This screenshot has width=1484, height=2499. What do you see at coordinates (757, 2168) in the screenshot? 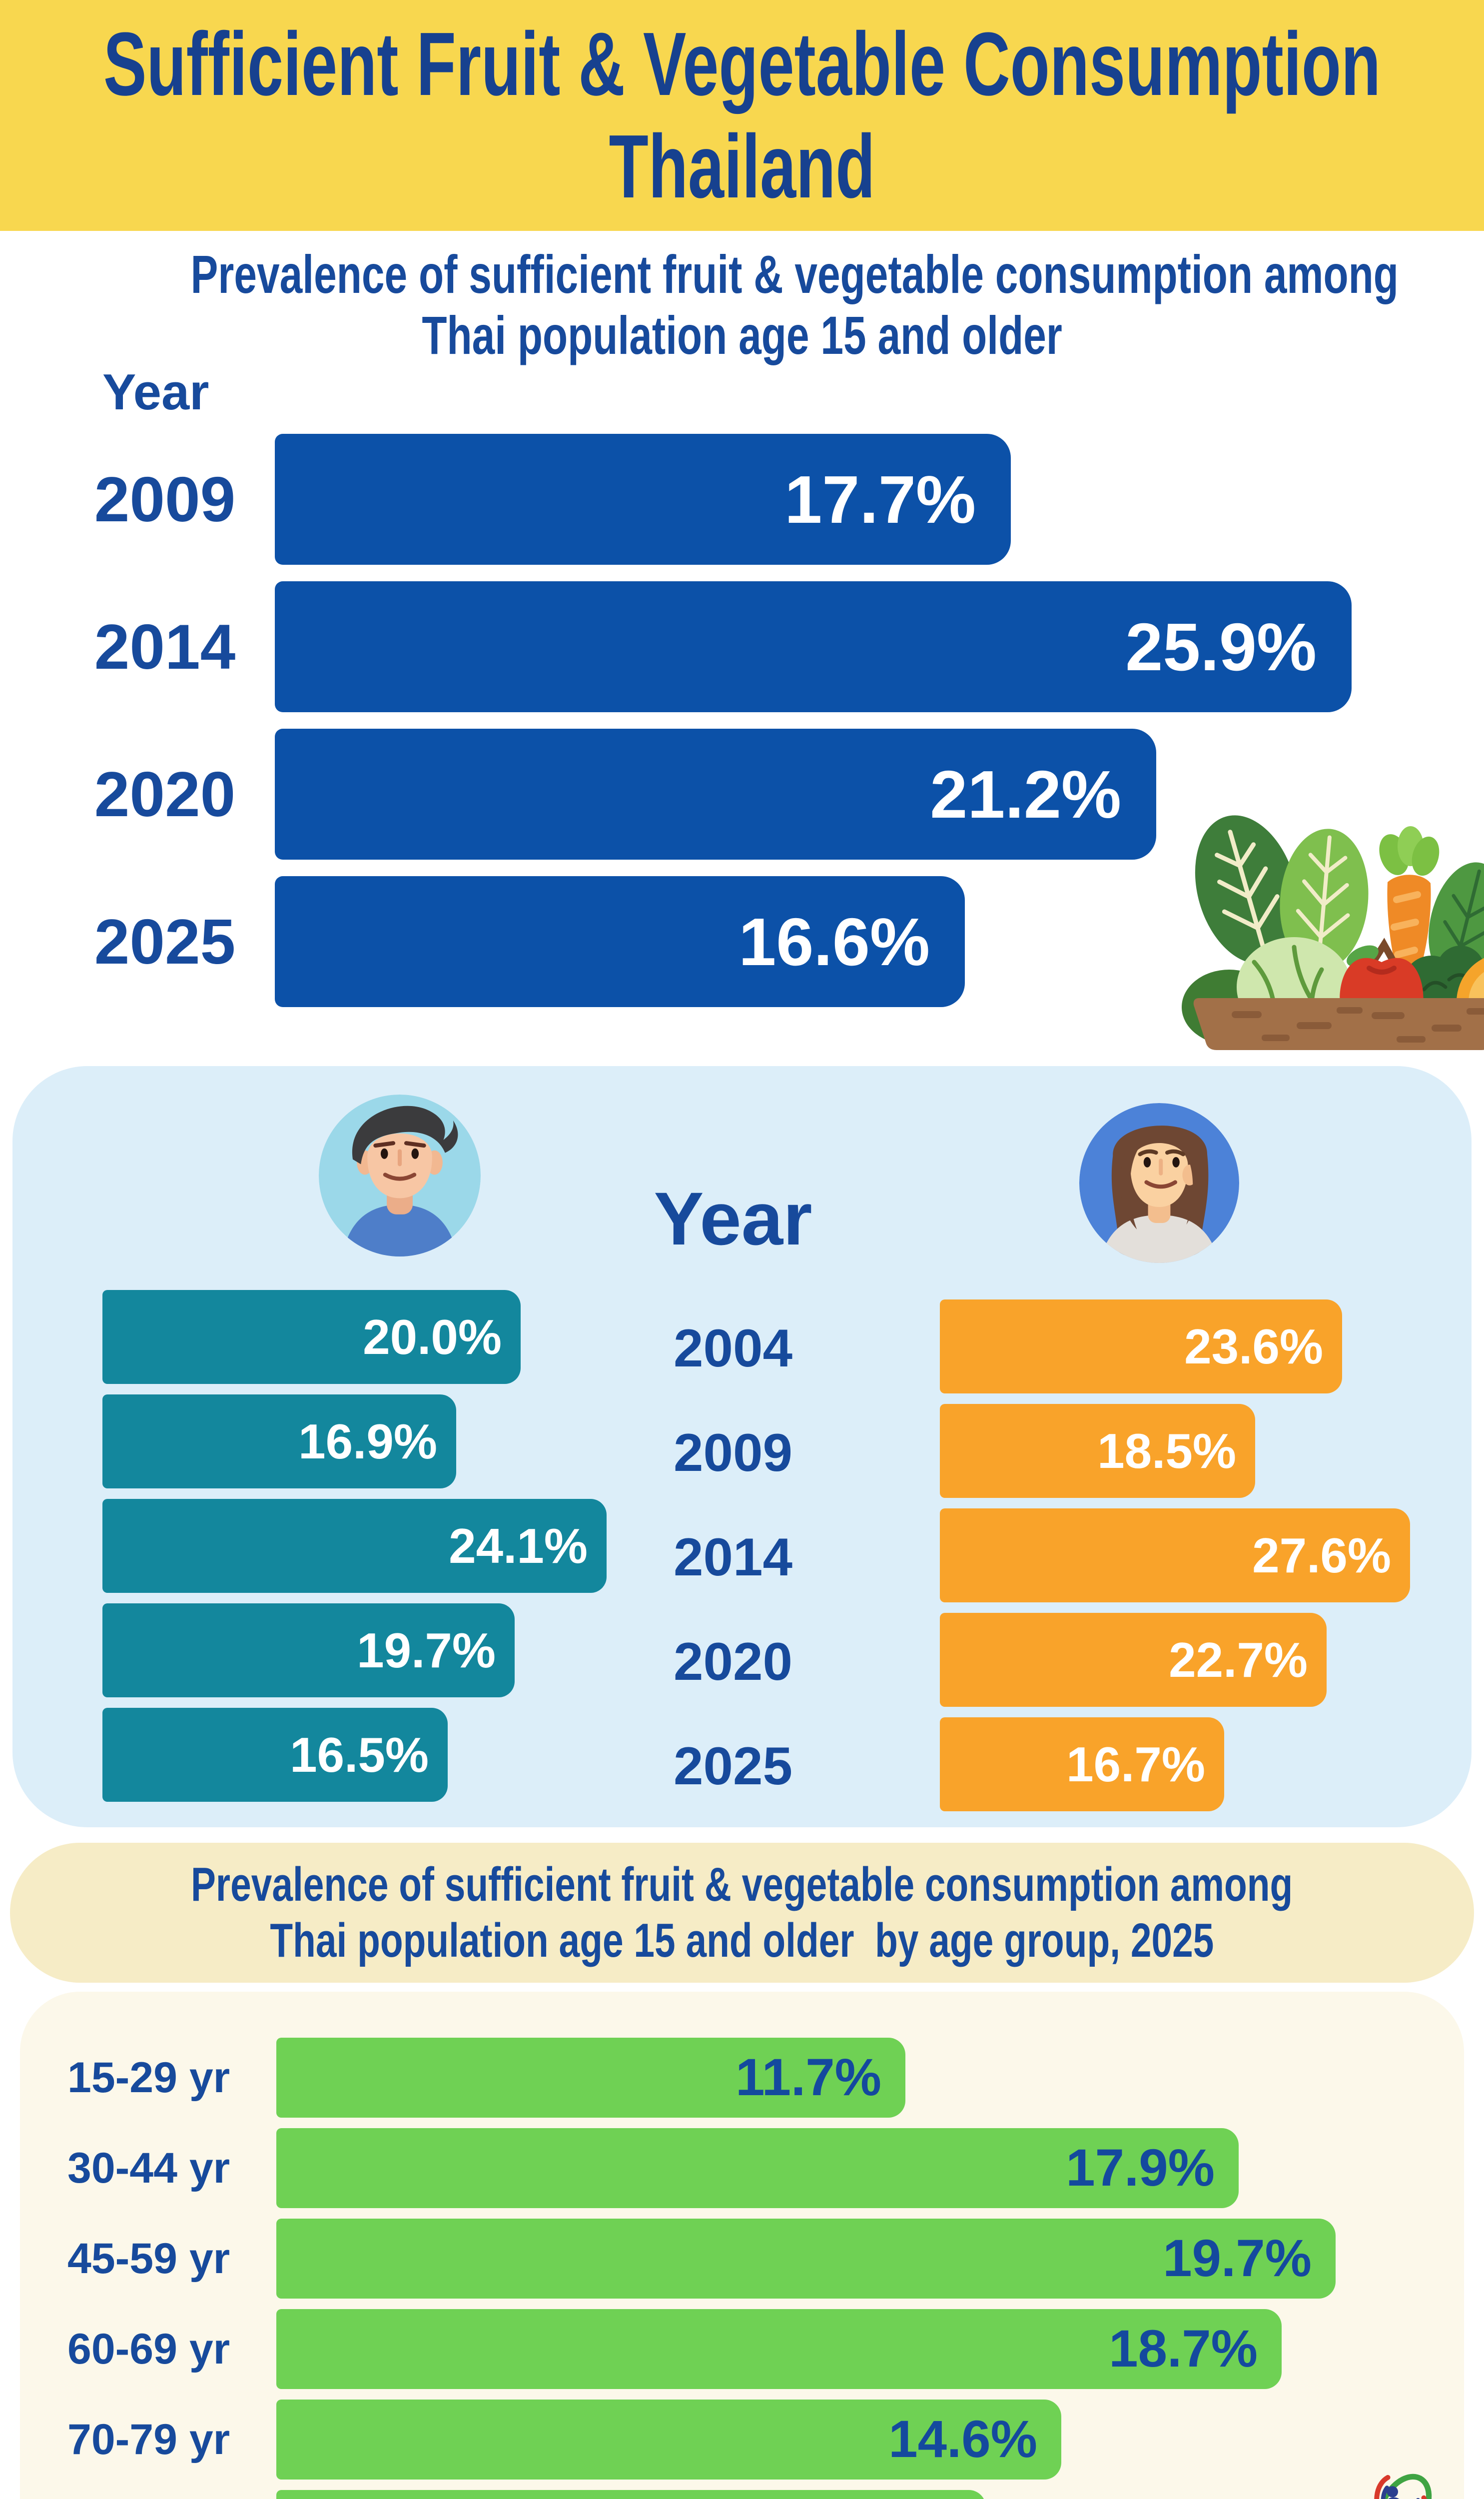
I see `chart3-bar: 17.9%` at bounding box center [757, 2168].